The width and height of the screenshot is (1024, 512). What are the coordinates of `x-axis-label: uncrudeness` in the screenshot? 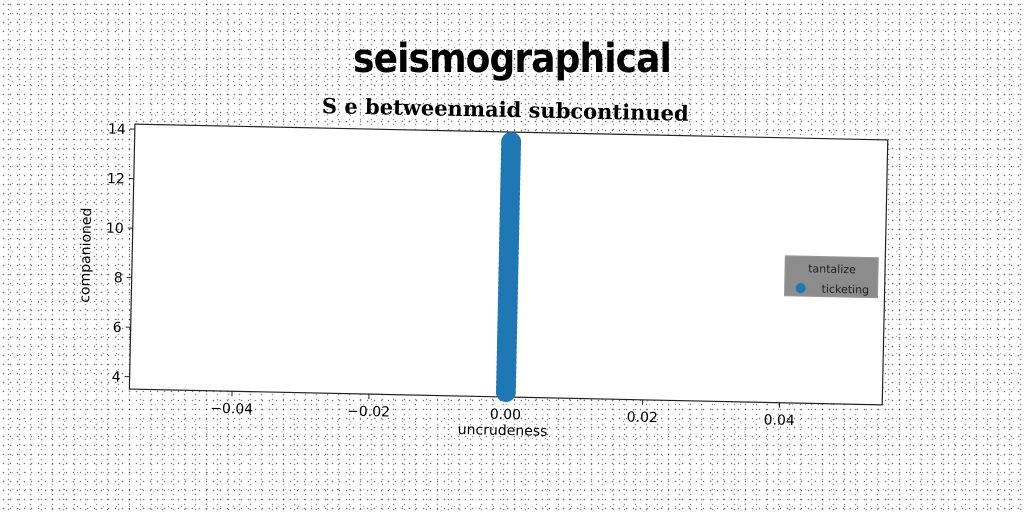 It's located at (503, 431).